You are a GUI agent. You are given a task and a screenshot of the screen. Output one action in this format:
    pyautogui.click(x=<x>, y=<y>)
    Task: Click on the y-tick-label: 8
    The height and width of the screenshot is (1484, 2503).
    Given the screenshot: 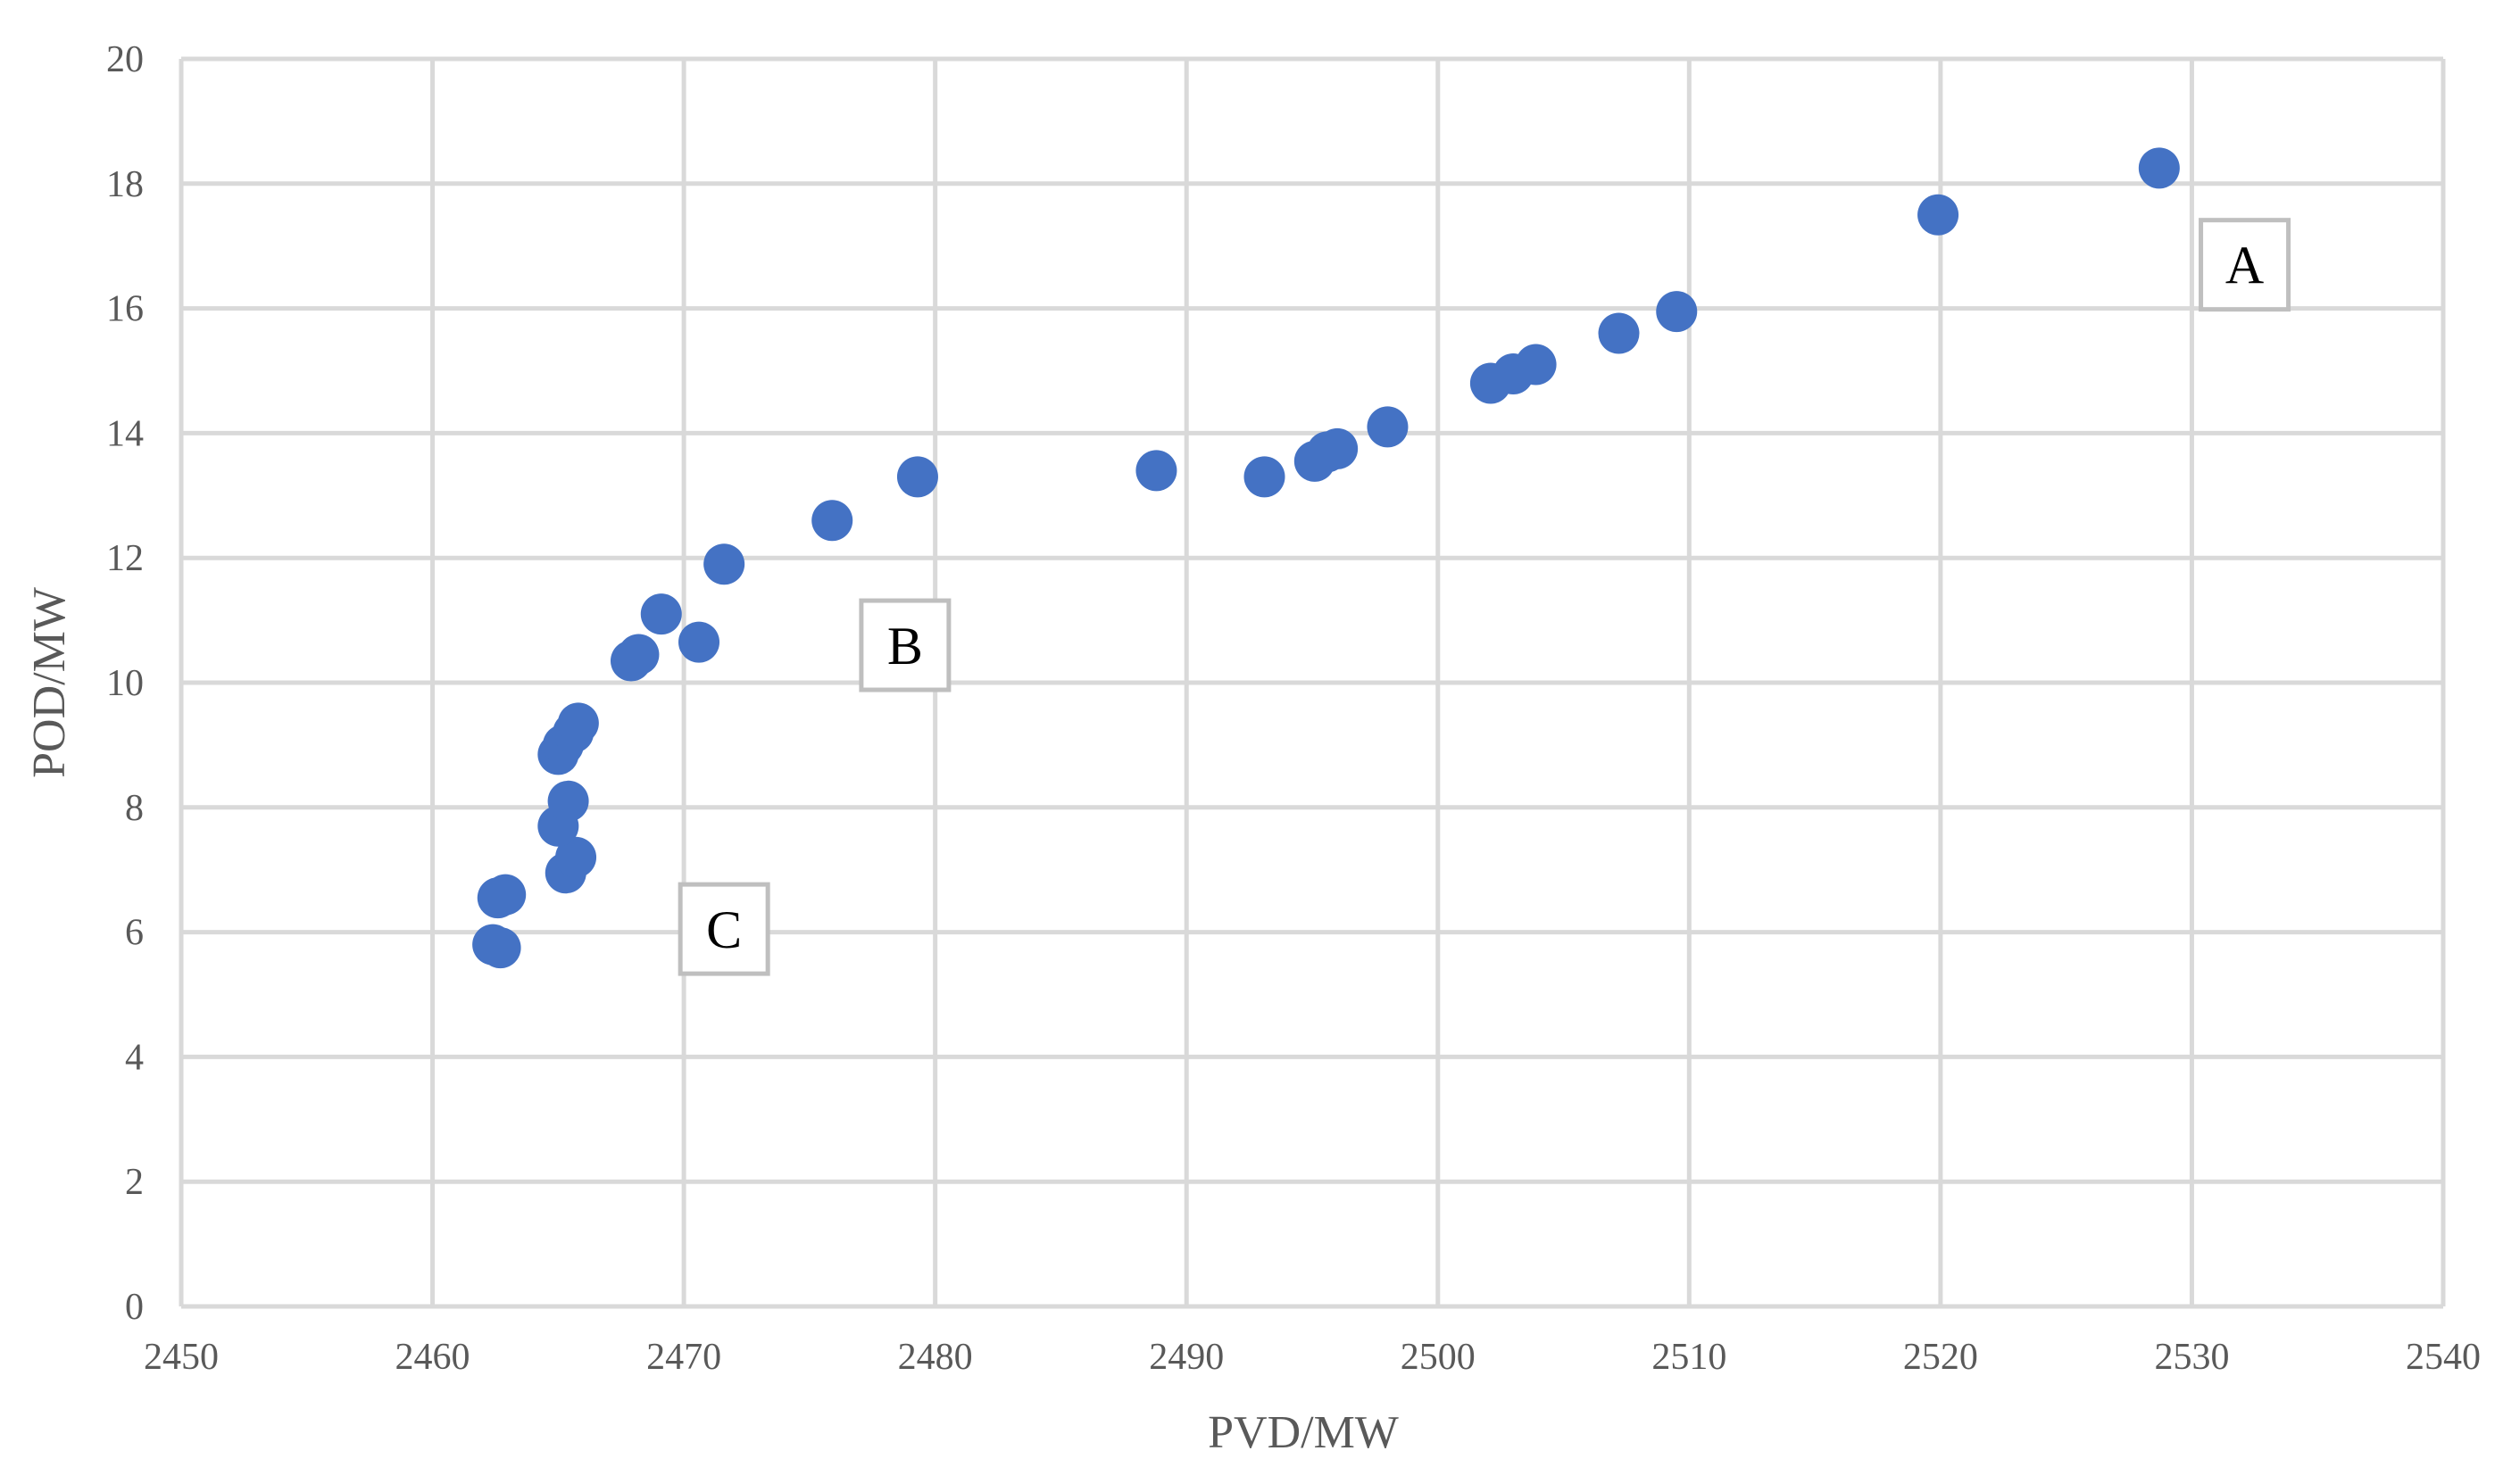 What is the action you would take?
    pyautogui.click(x=134, y=808)
    